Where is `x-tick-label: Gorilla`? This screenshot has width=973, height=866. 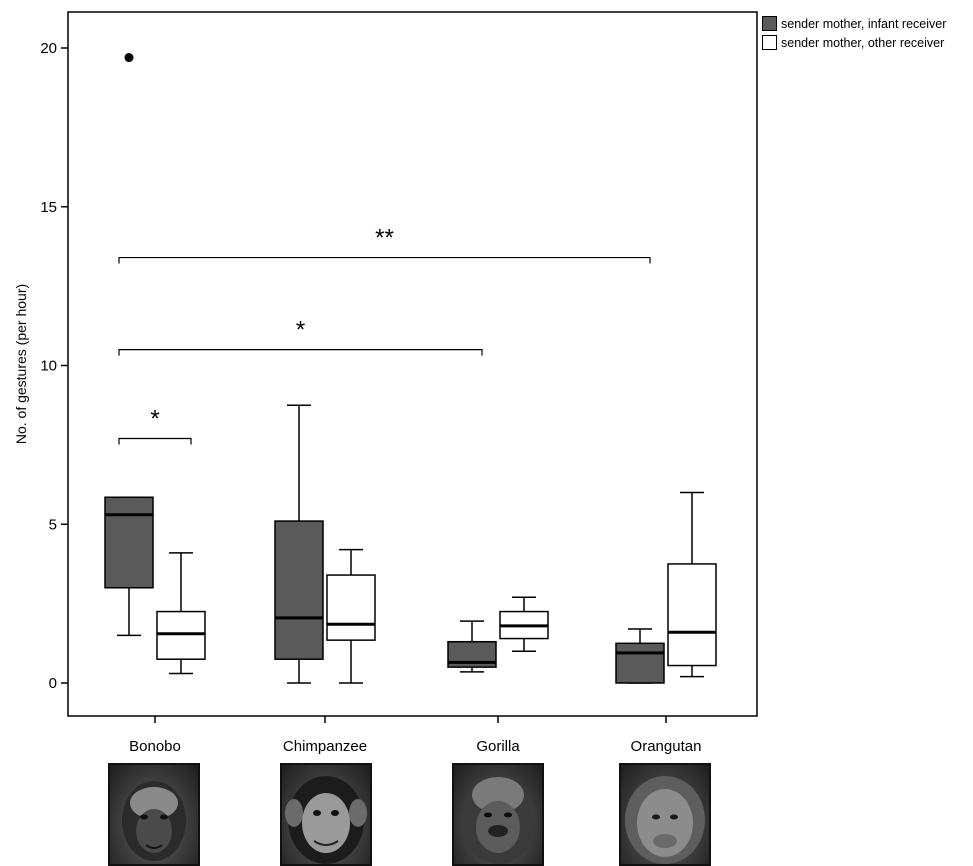 x-tick-label: Gorilla is located at coordinates (498, 746).